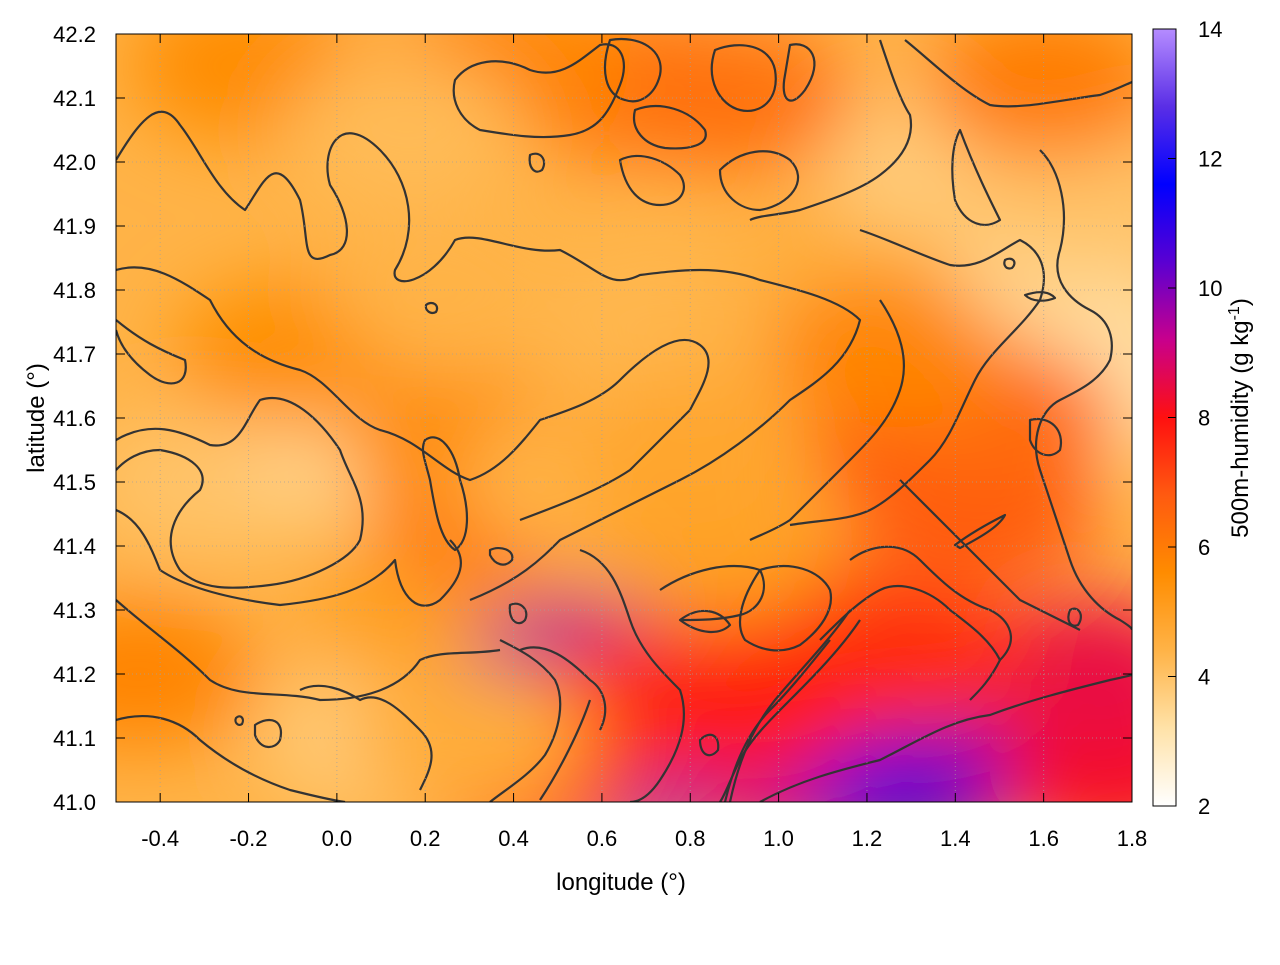  What do you see at coordinates (337, 838) in the screenshot?
I see `x-tick-label: 0.0` at bounding box center [337, 838].